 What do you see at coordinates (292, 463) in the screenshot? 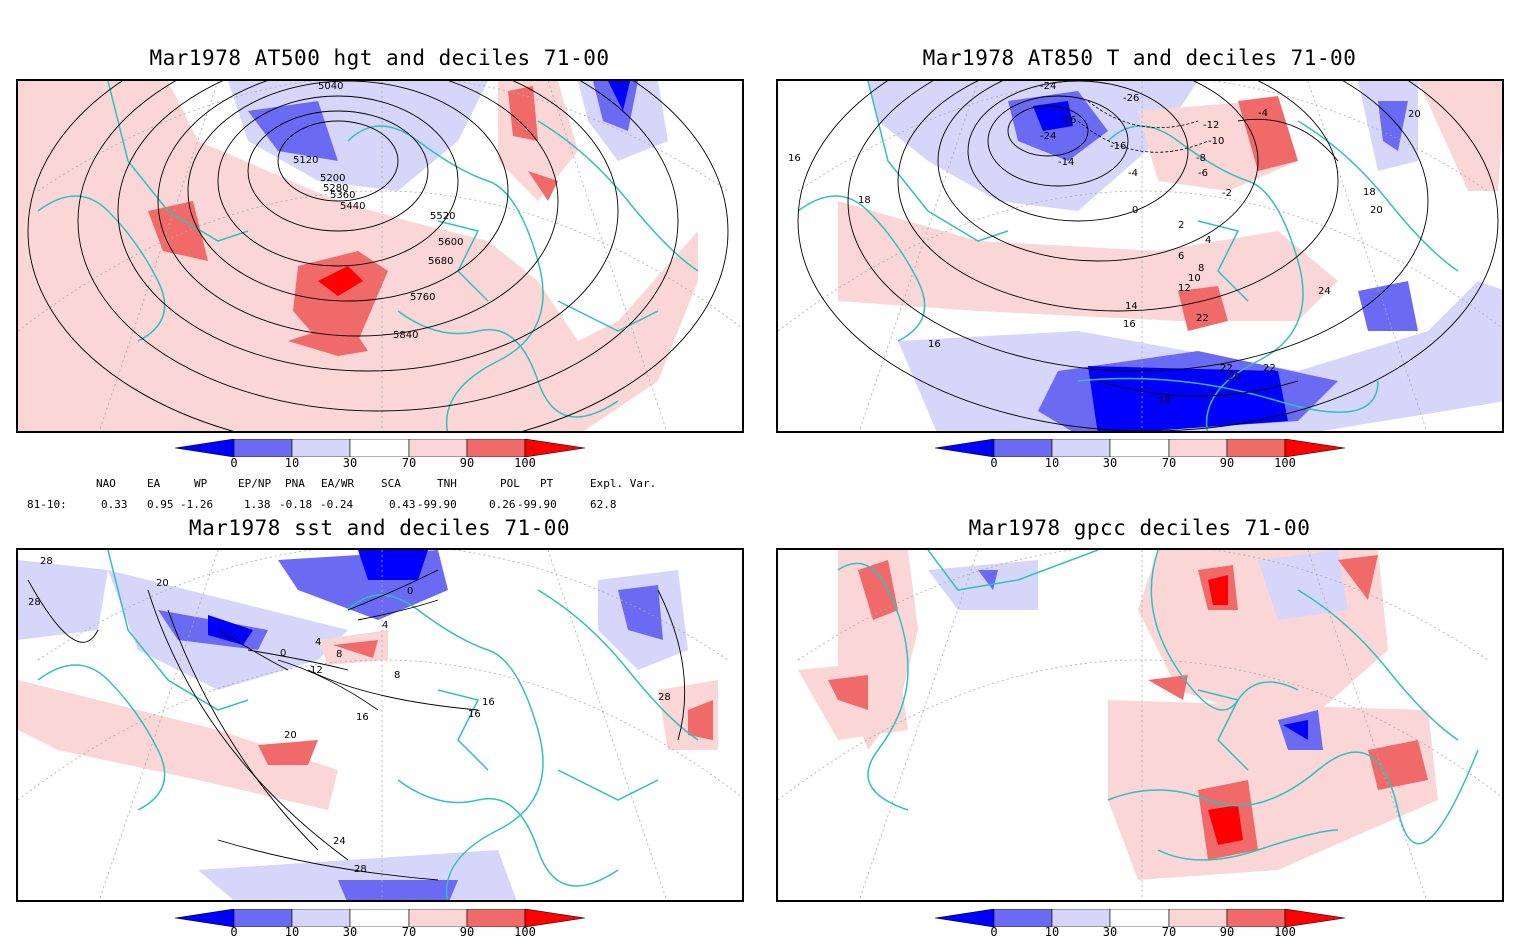
I see `colorbar-tick: 10` at bounding box center [292, 463].